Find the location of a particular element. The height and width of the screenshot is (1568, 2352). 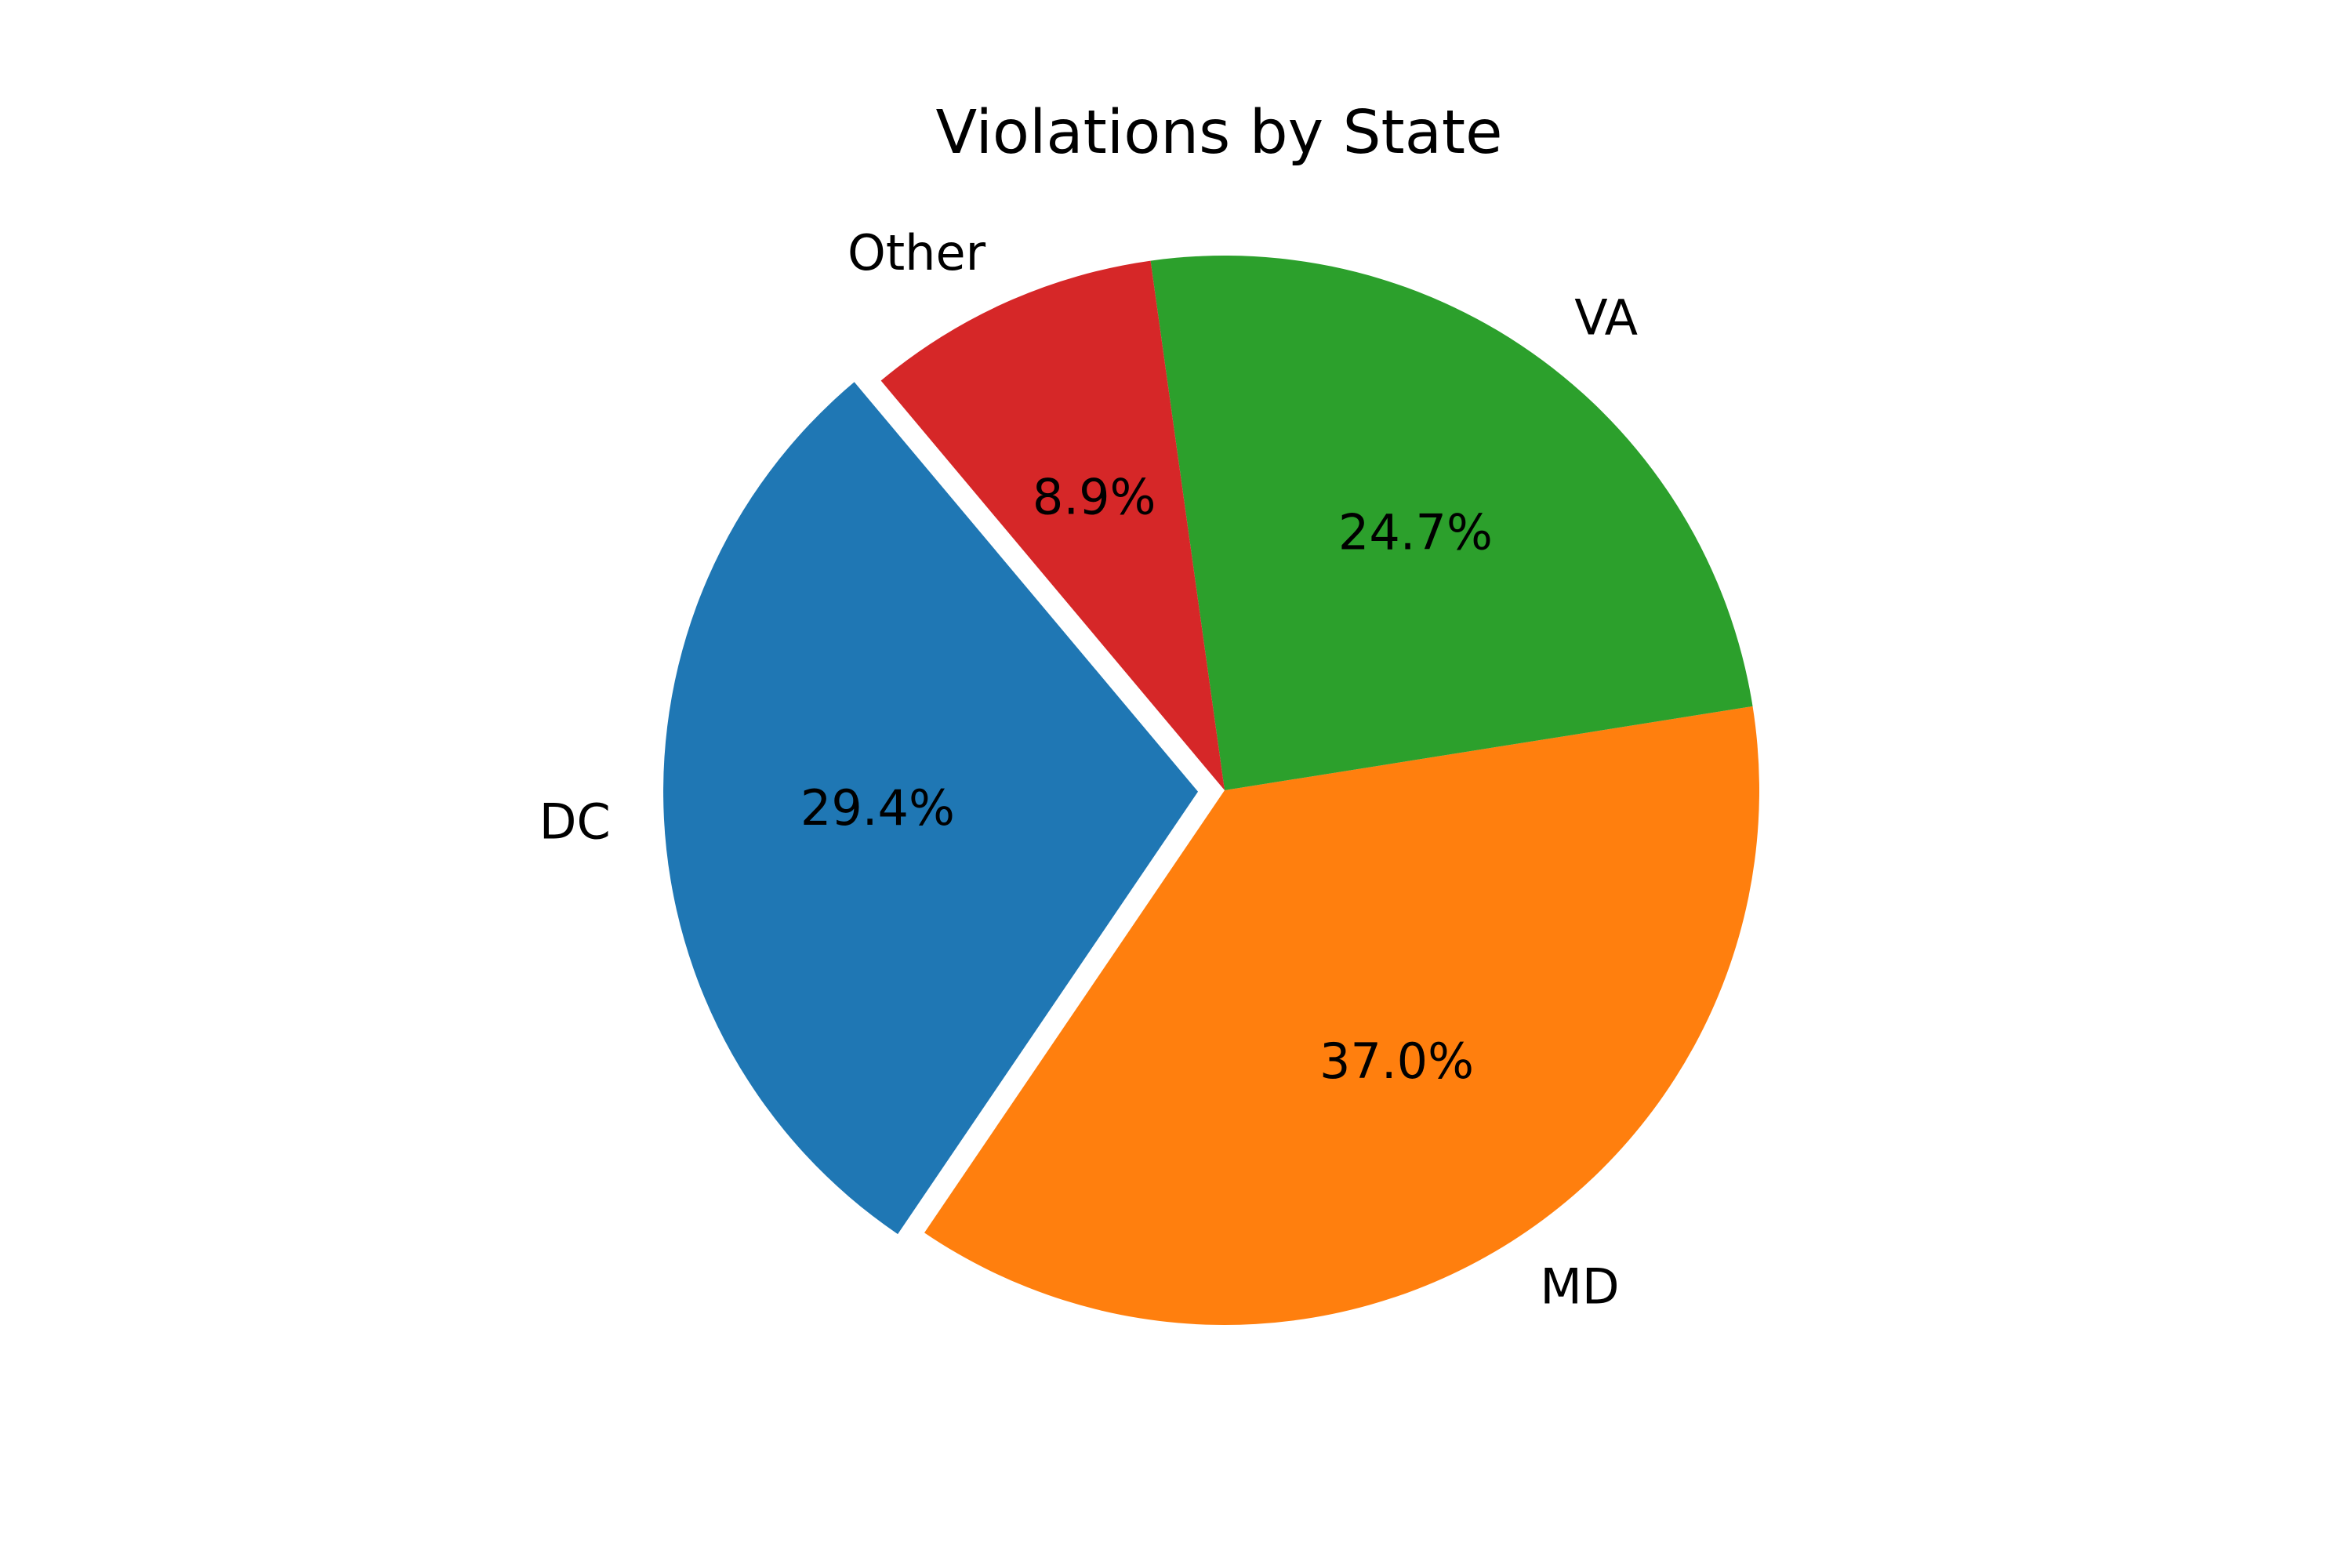

pct-label-dc: 29.4% is located at coordinates (877, 808).